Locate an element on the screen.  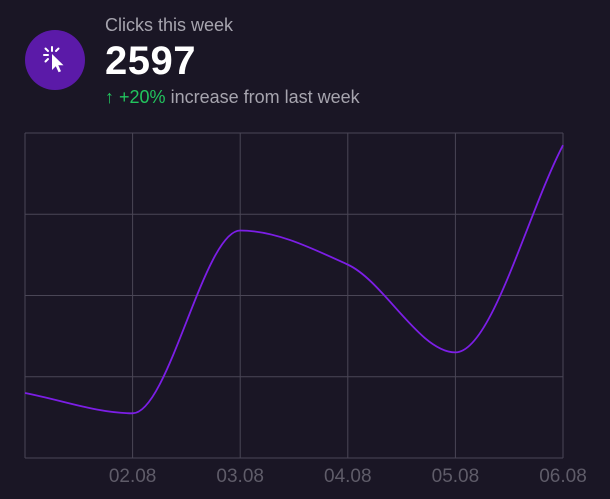
arrow-up-icon: ↑ is located at coordinates (109, 97).